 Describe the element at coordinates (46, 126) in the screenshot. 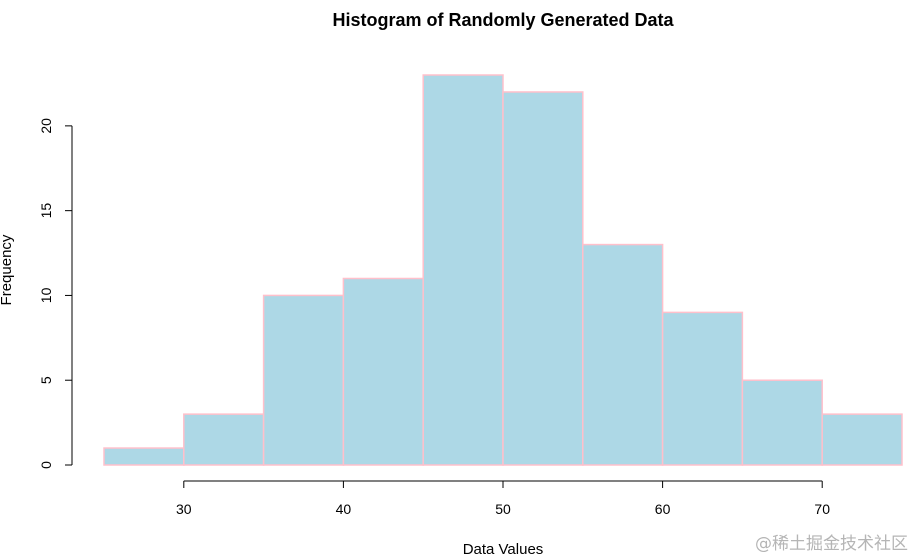

I see `y-tick-label: 20` at that location.